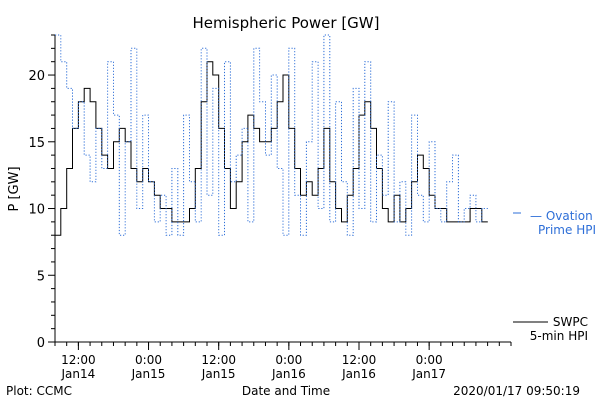 The width and height of the screenshot is (600, 400). Describe the element at coordinates (286, 23) in the screenshot. I see `chart-title: Hemispheric Power [GW]` at that location.